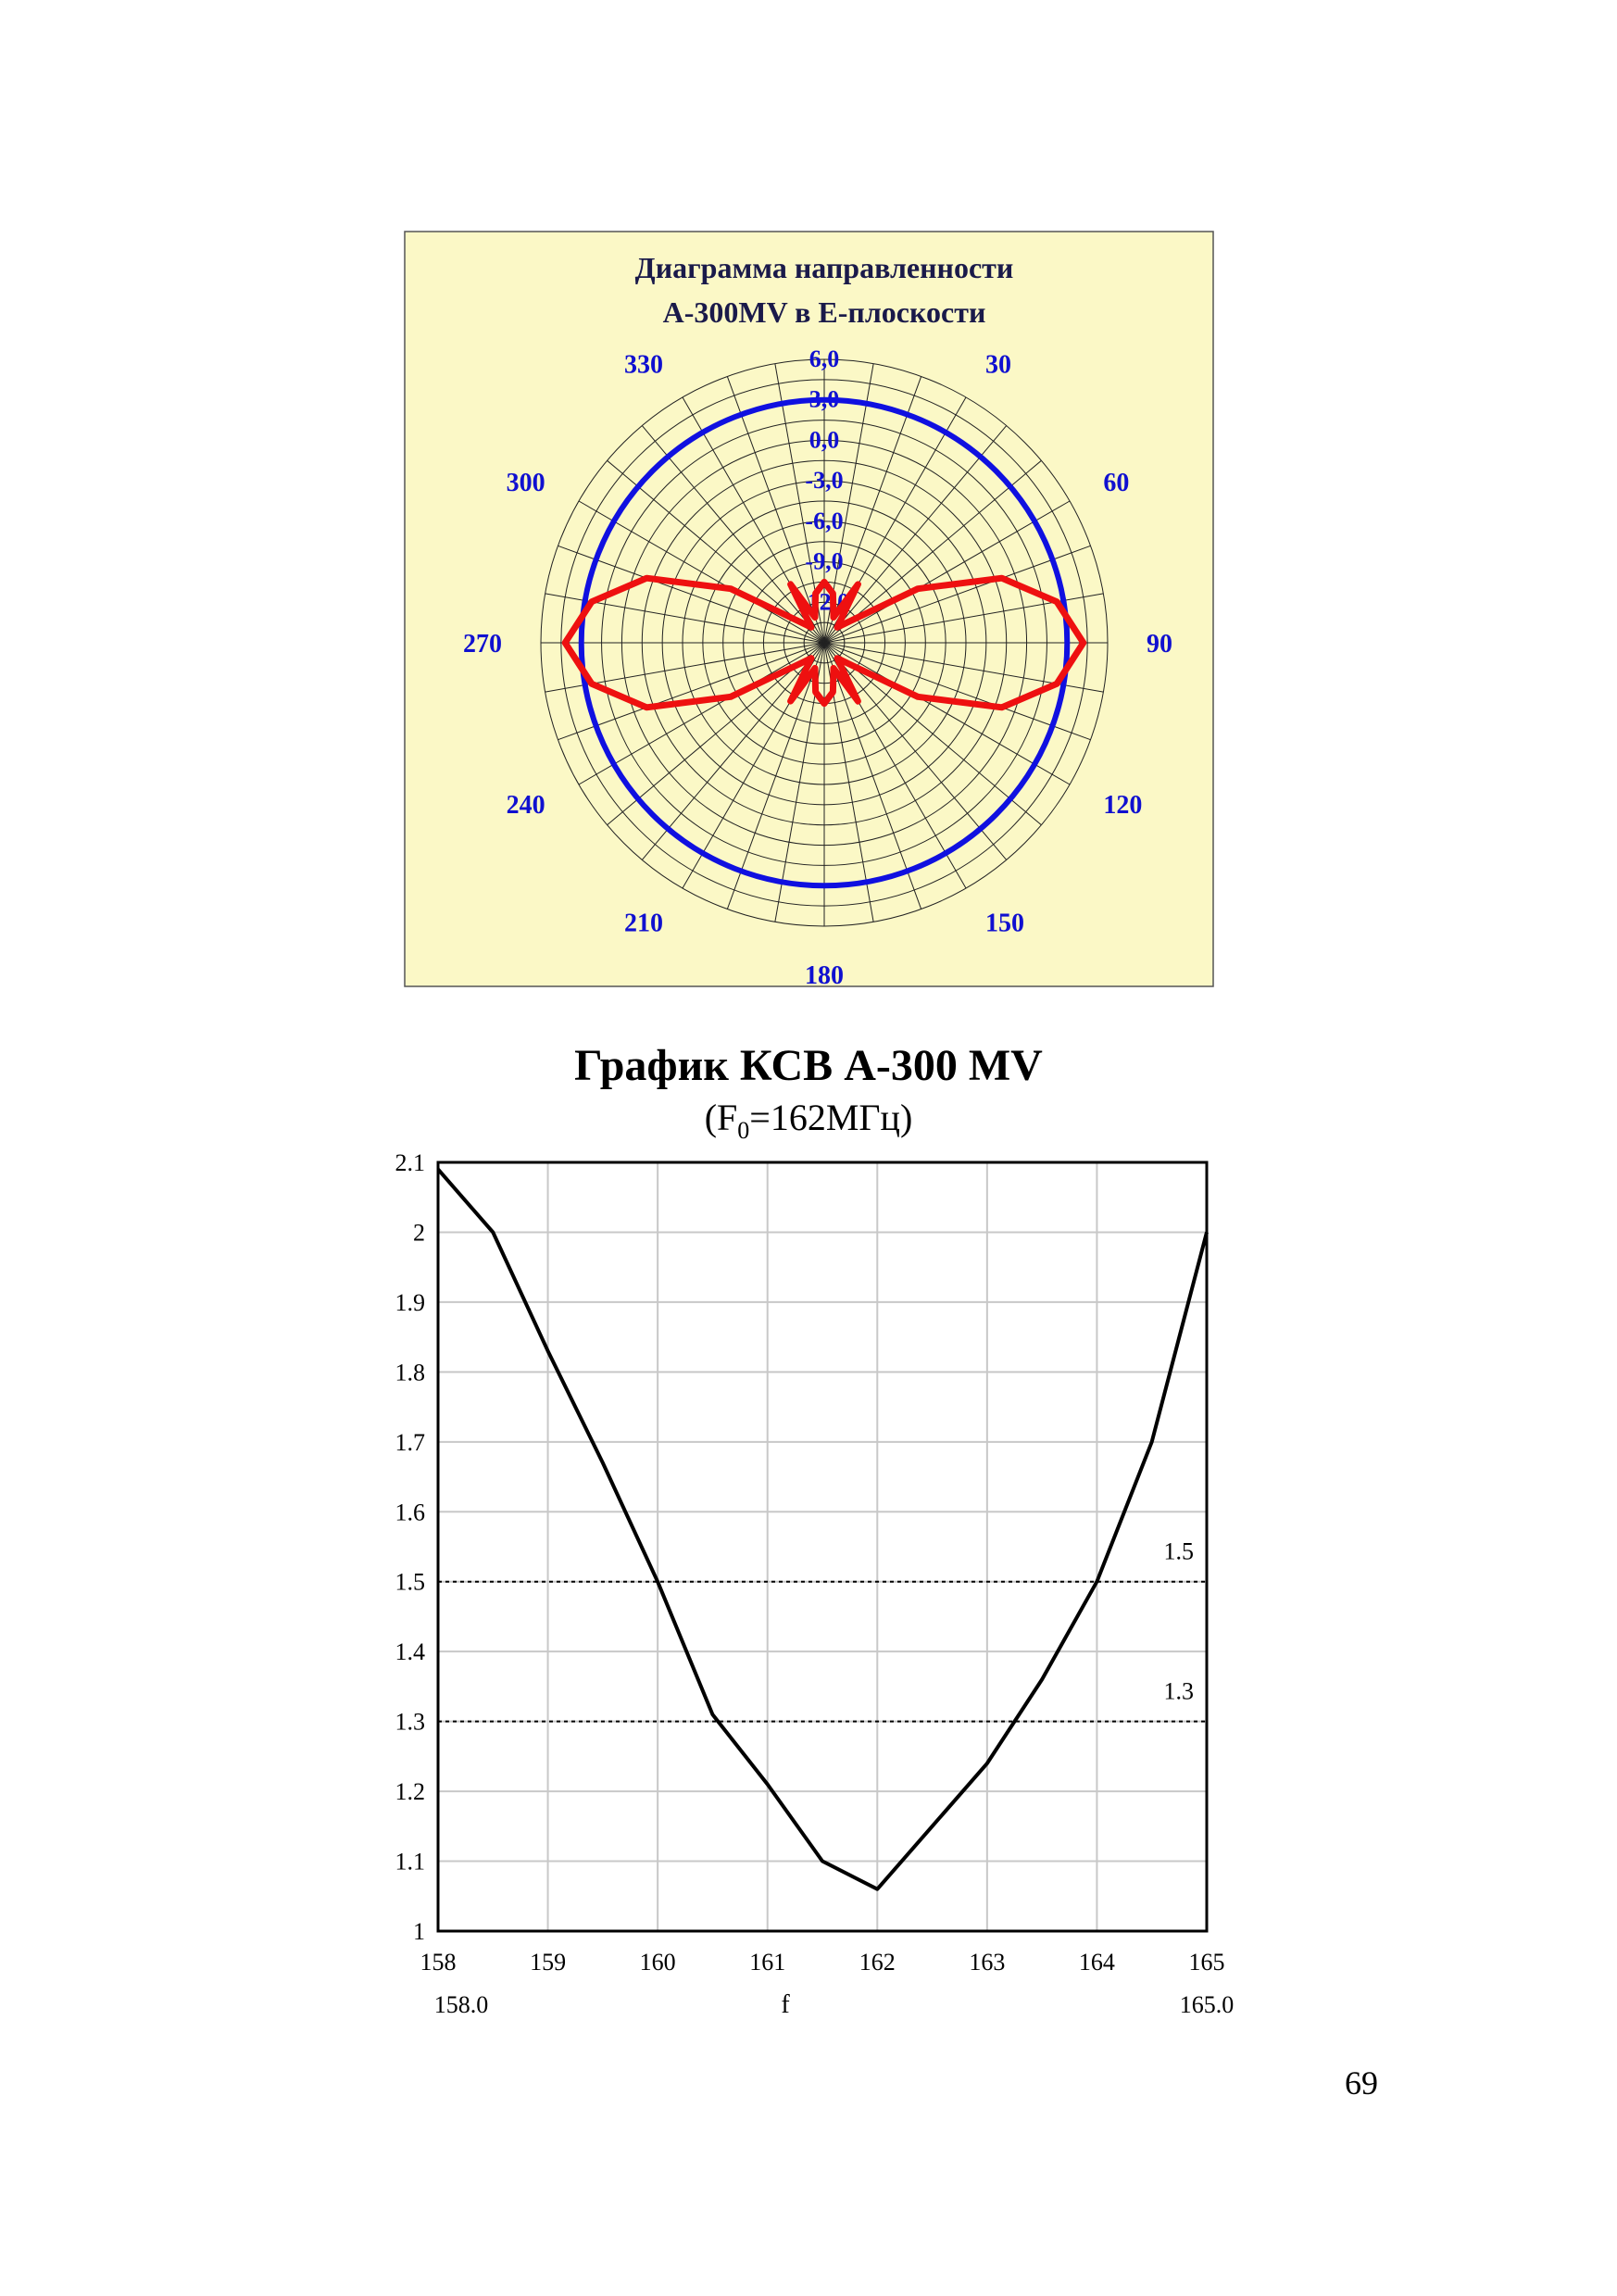 The width and height of the screenshot is (1617, 2296). What do you see at coordinates (998, 365) in the screenshot?
I see `polar-angle-label: 30` at bounding box center [998, 365].